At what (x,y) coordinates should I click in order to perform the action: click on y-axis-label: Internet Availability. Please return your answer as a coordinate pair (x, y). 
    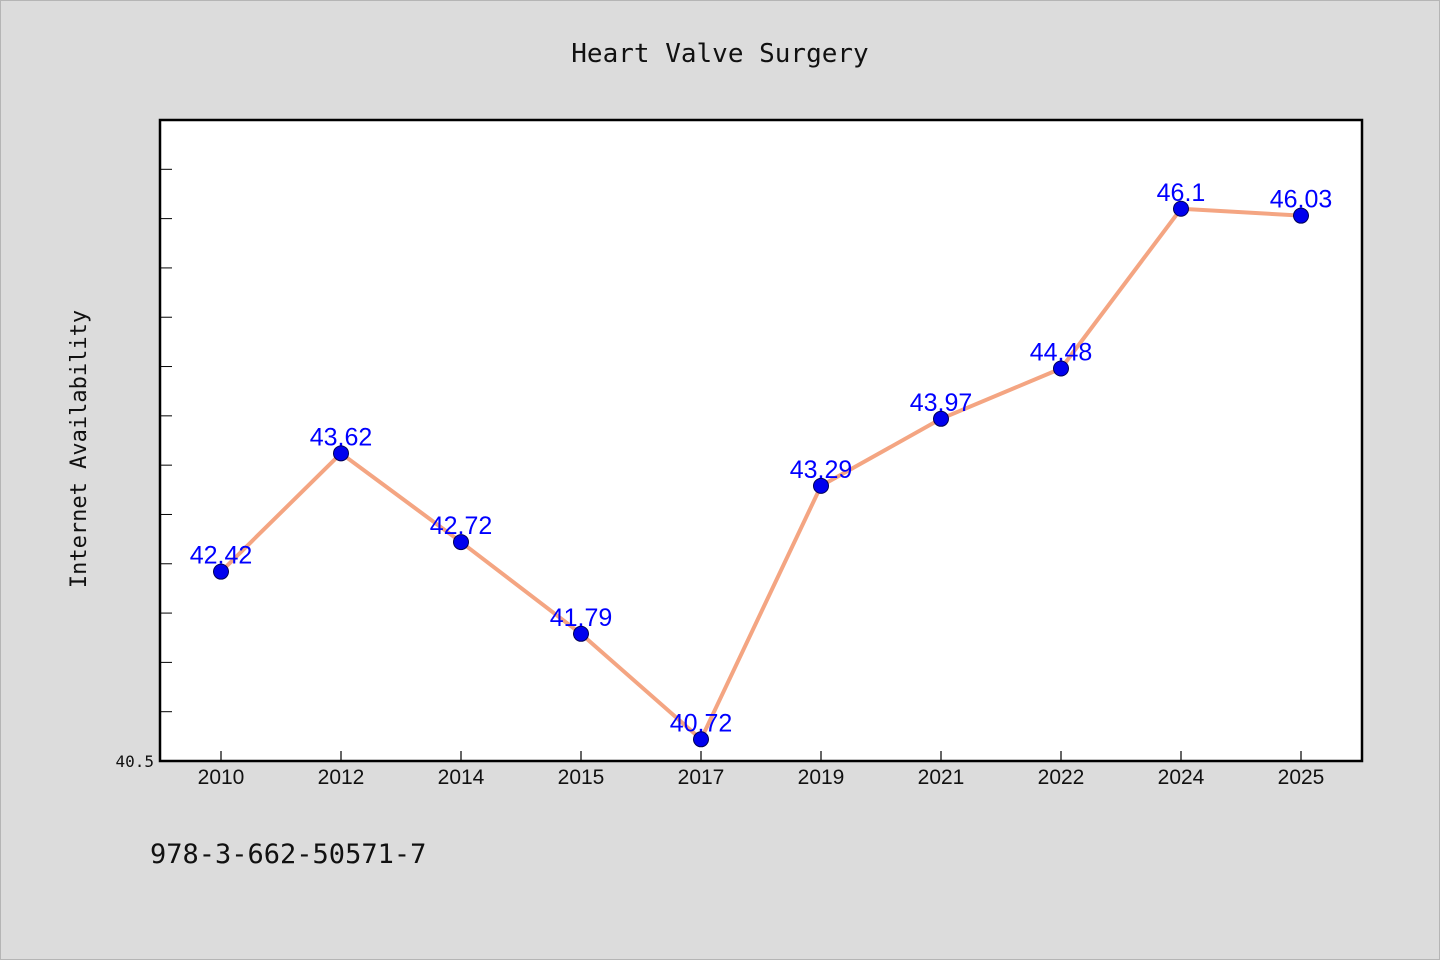
    Looking at the image, I should click on (79, 449).